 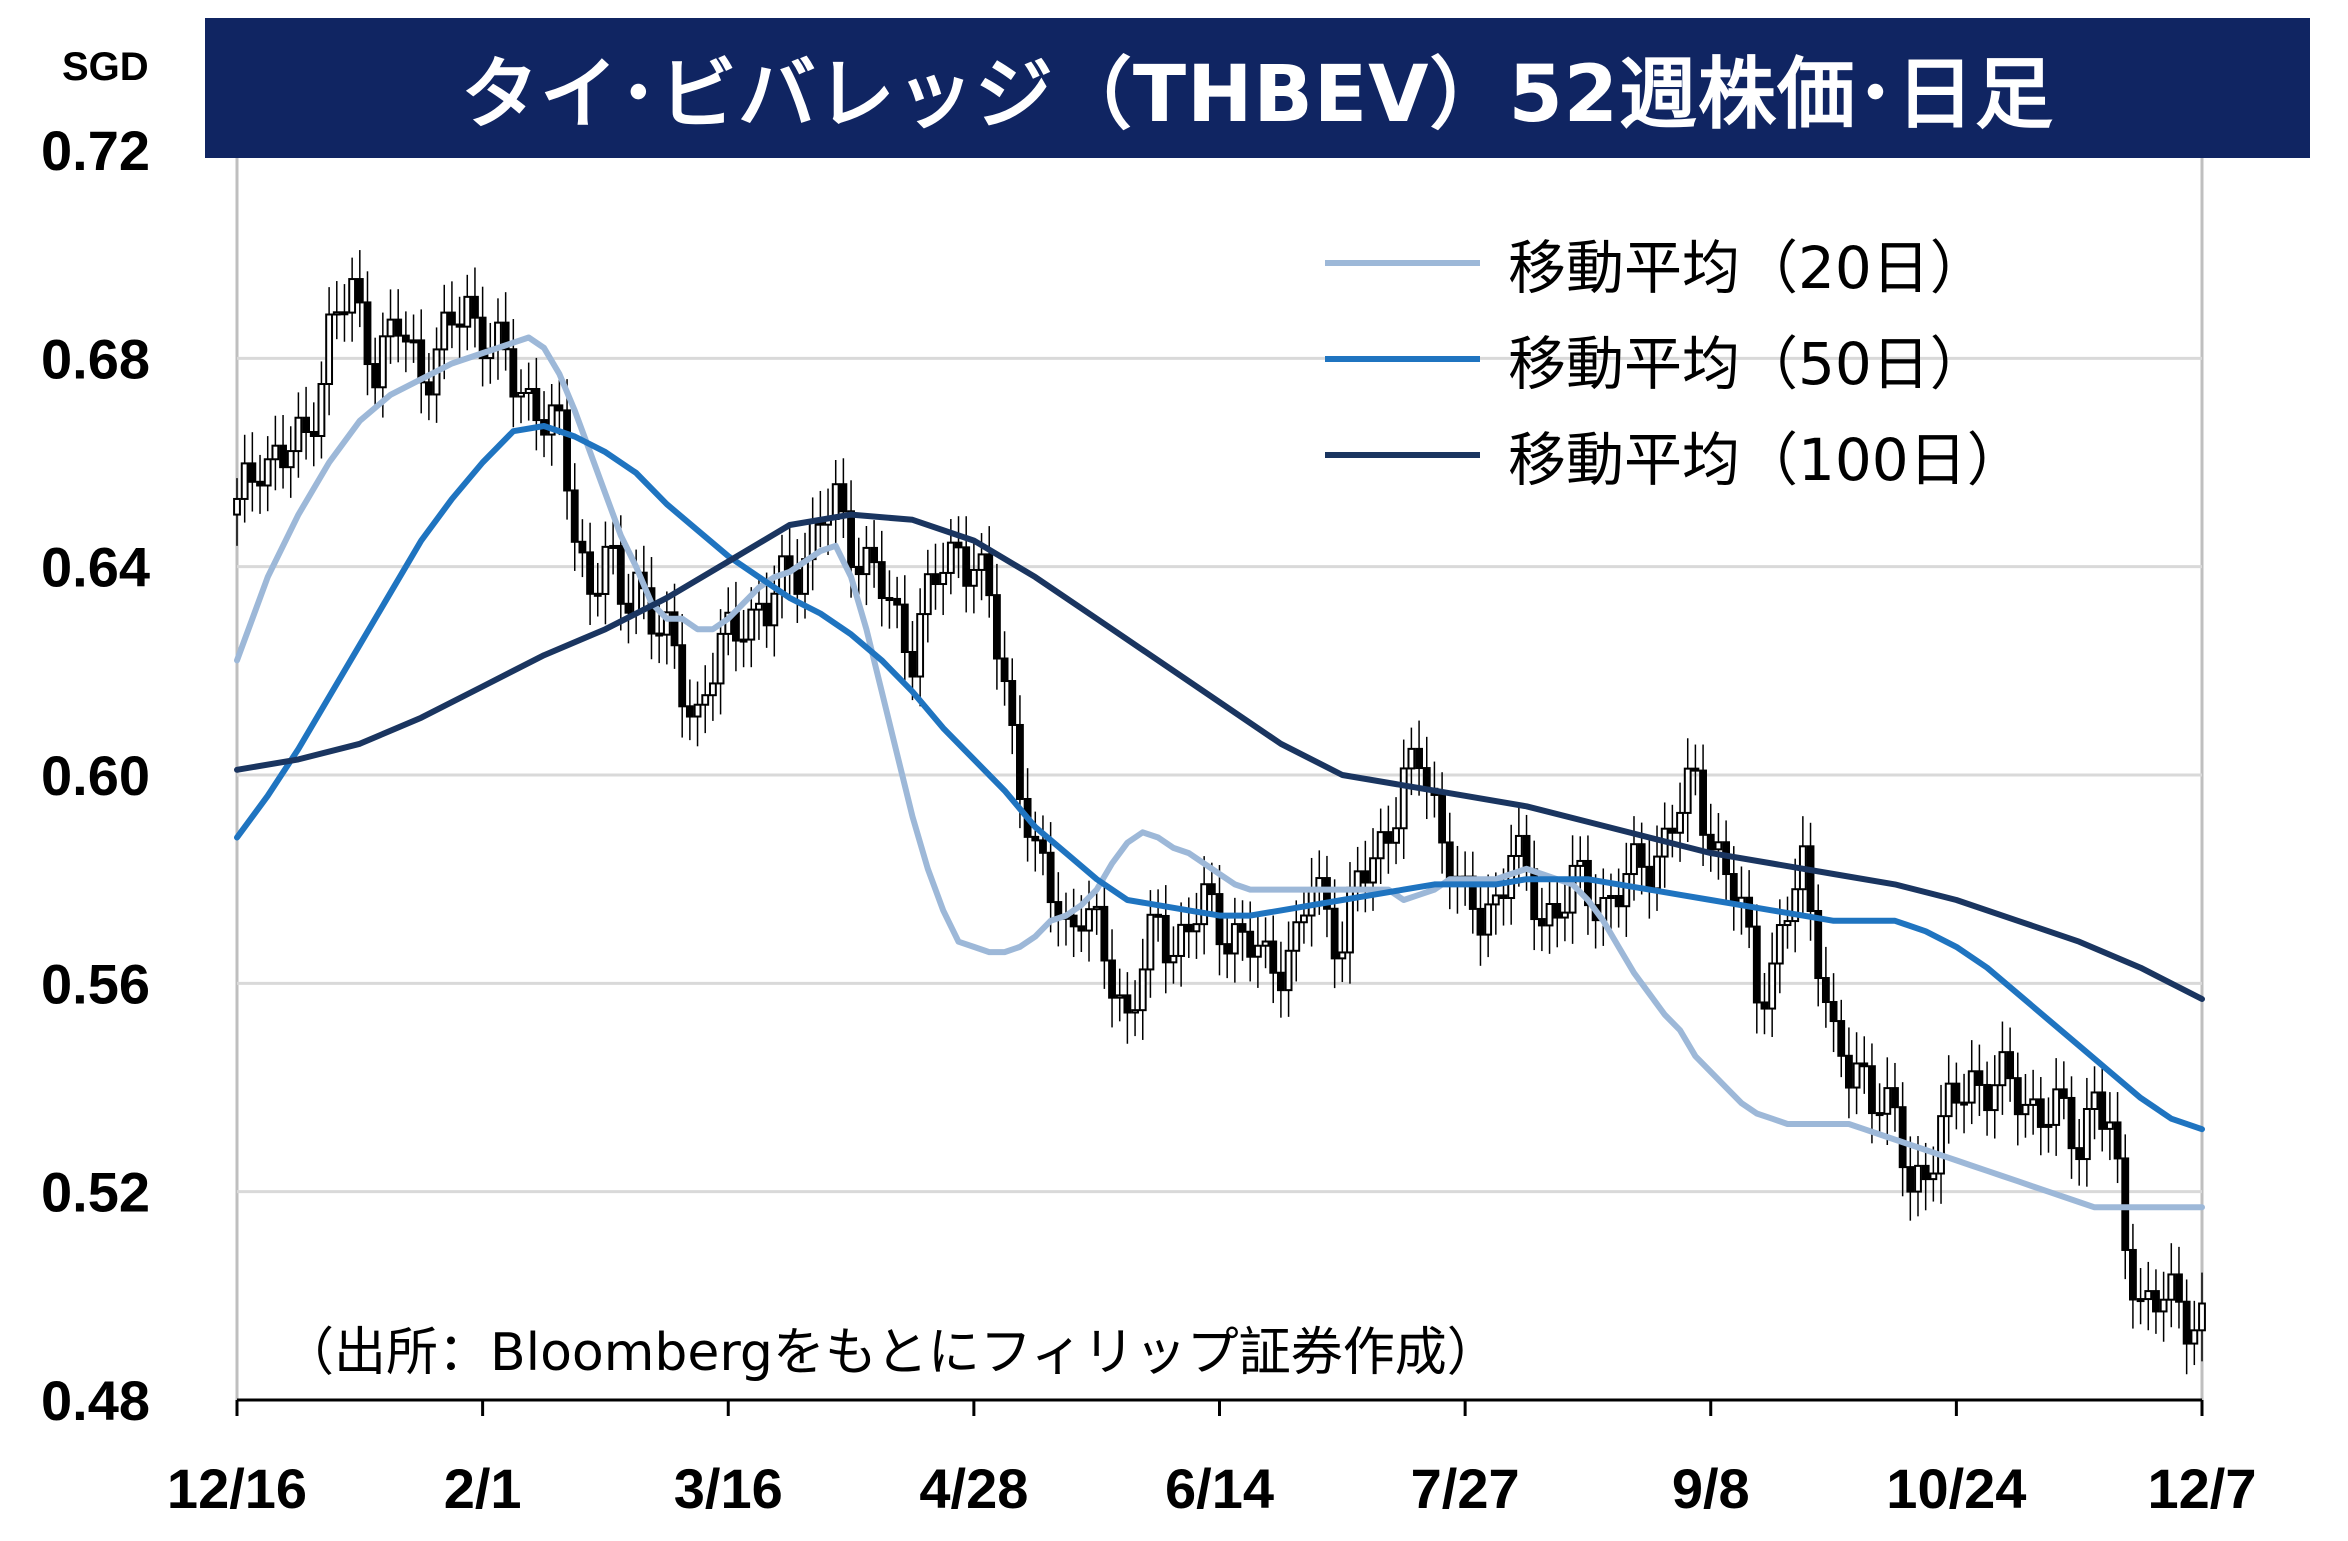 What do you see at coordinates (105, 67) in the screenshot?
I see `y-axis-unit: SGD` at bounding box center [105, 67].